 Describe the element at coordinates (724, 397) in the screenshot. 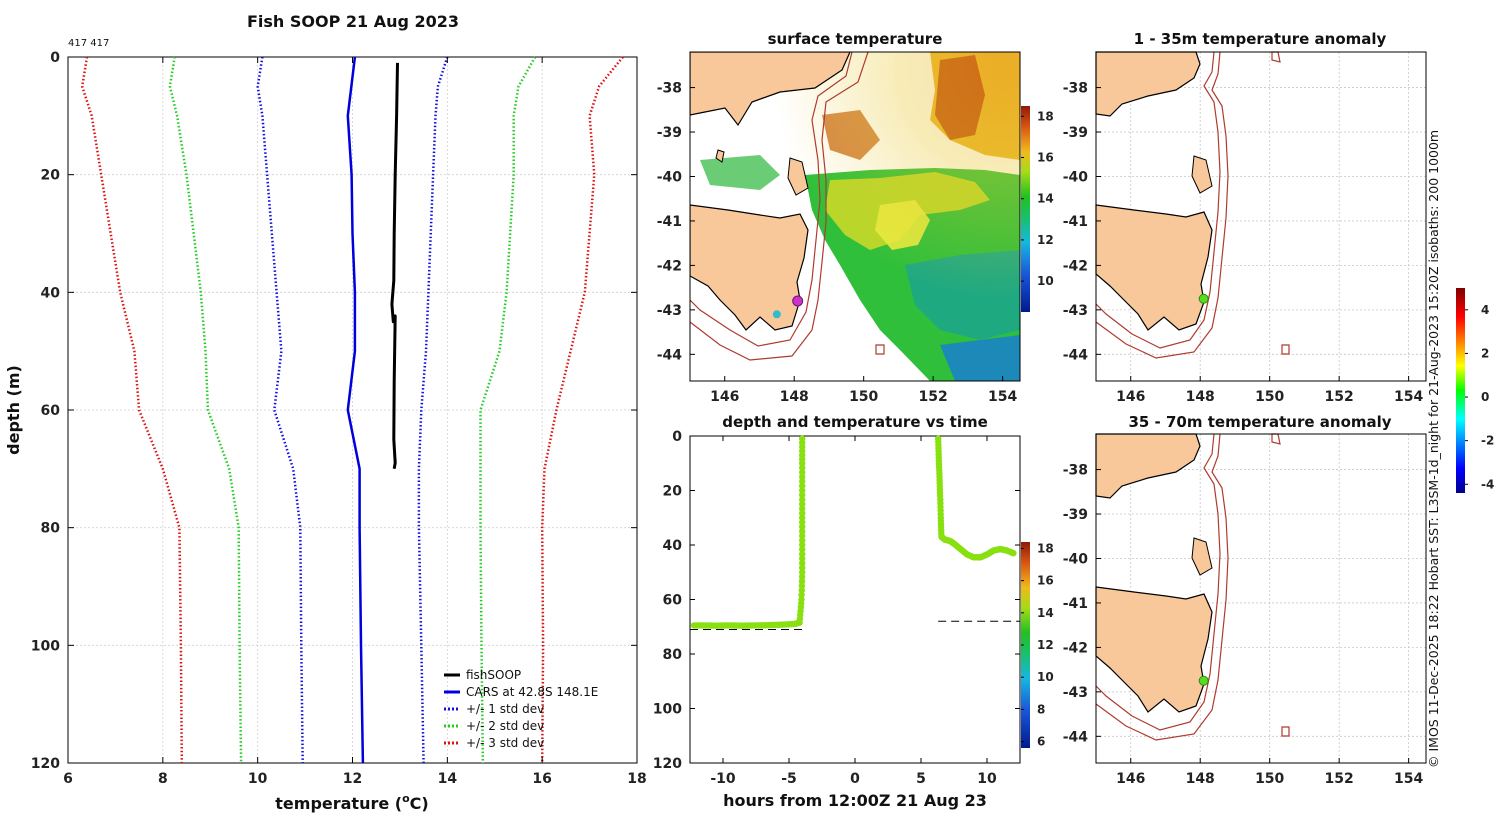

I see `sst-map-xtick-label: 146` at that location.